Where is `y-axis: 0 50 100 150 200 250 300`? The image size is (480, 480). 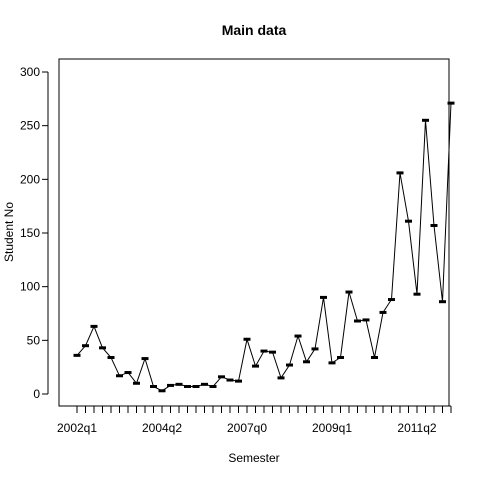
y-axis: 0 50 100 150 200 250 300 is located at coordinates (34, 233).